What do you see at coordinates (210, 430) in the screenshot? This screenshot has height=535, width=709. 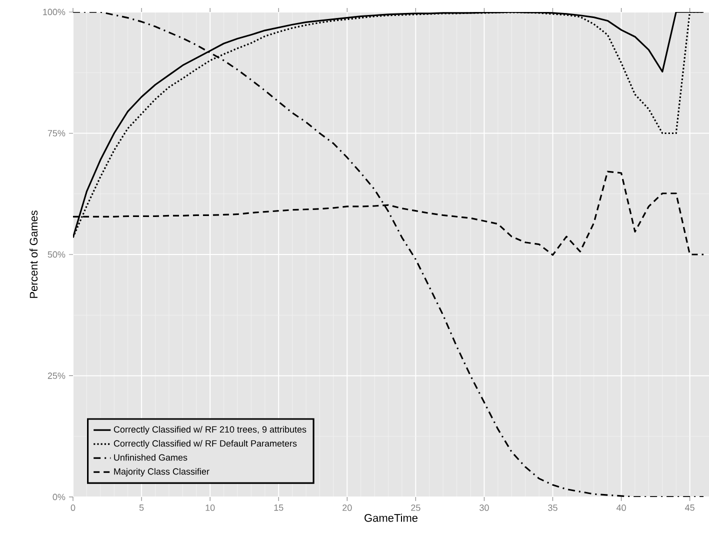 I see `legend-label: Correctly Classified w/ RF 210 trees, 9 attributes` at bounding box center [210, 430].